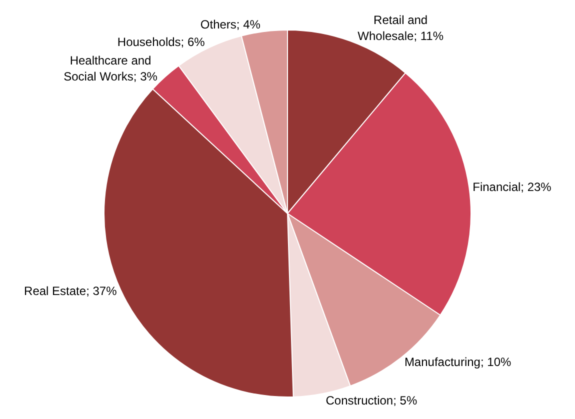 Image resolution: width=575 pixels, height=419 pixels. What do you see at coordinates (372, 400) in the screenshot?
I see `slice-label: Construction; 5%` at bounding box center [372, 400].